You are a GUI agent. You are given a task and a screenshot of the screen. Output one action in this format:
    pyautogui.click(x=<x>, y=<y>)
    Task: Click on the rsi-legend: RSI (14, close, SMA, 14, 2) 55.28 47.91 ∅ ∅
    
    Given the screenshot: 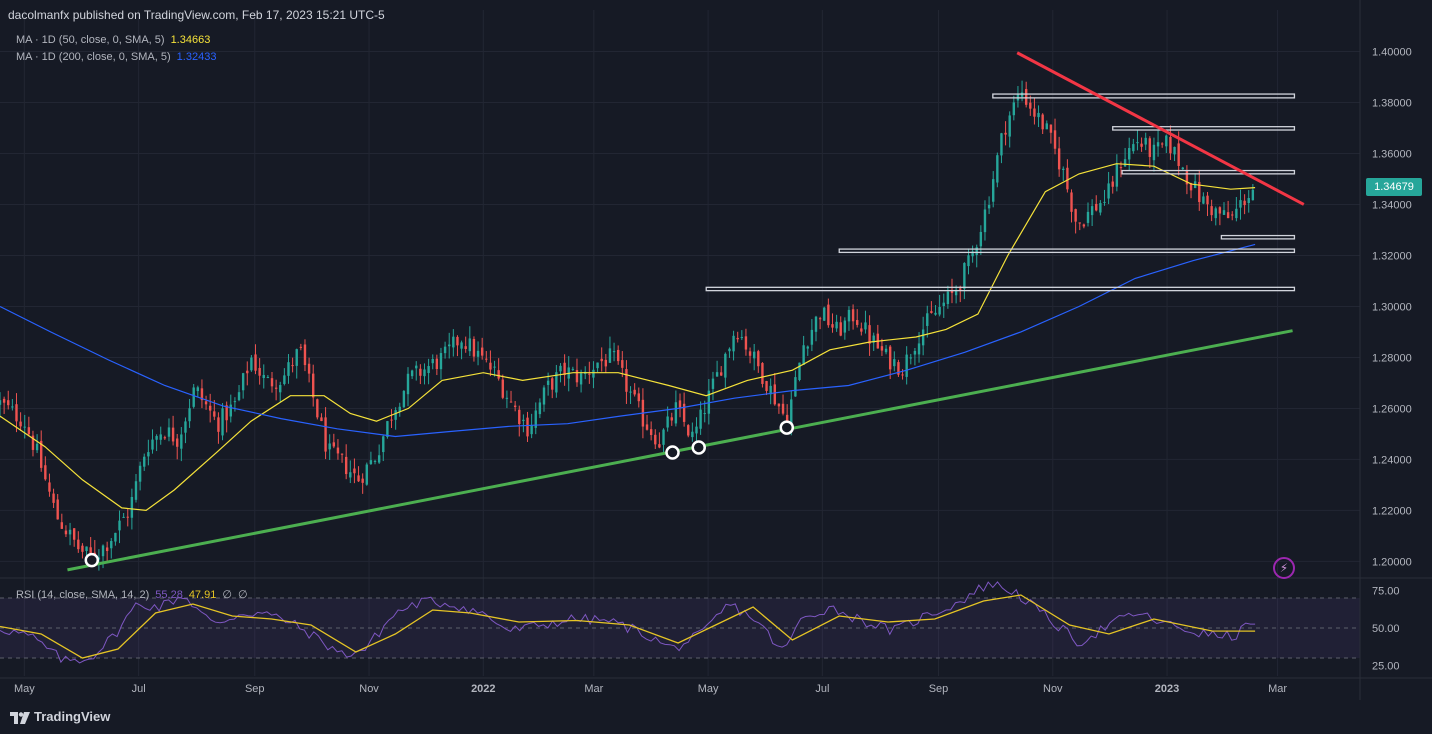 What is the action you would take?
    pyautogui.click(x=132, y=594)
    